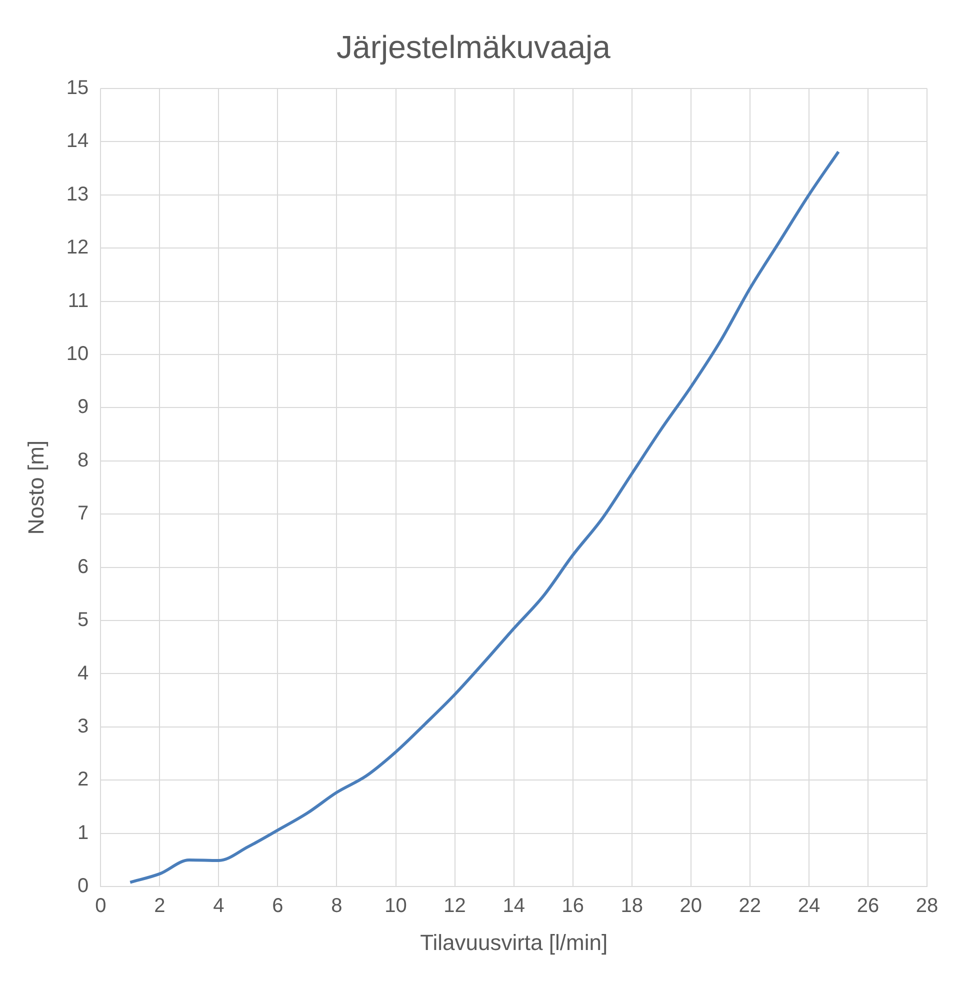  What do you see at coordinates (83, 886) in the screenshot?
I see `y-tick-label: 0` at bounding box center [83, 886].